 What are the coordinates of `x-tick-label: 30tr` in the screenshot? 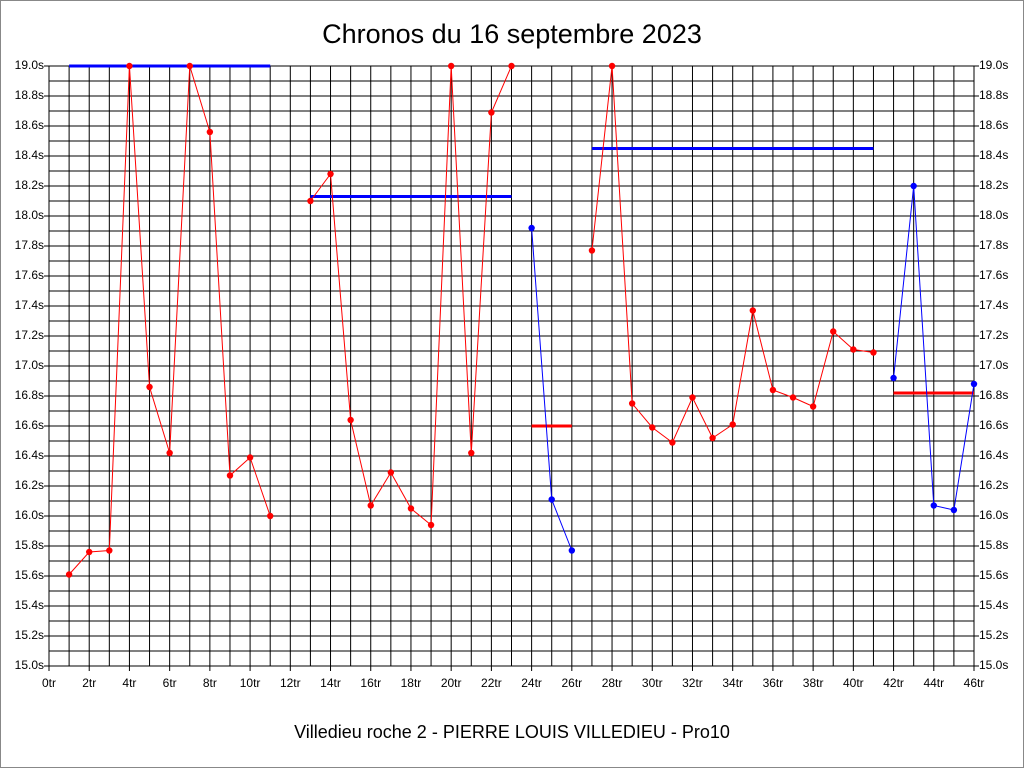 It's located at (652, 683).